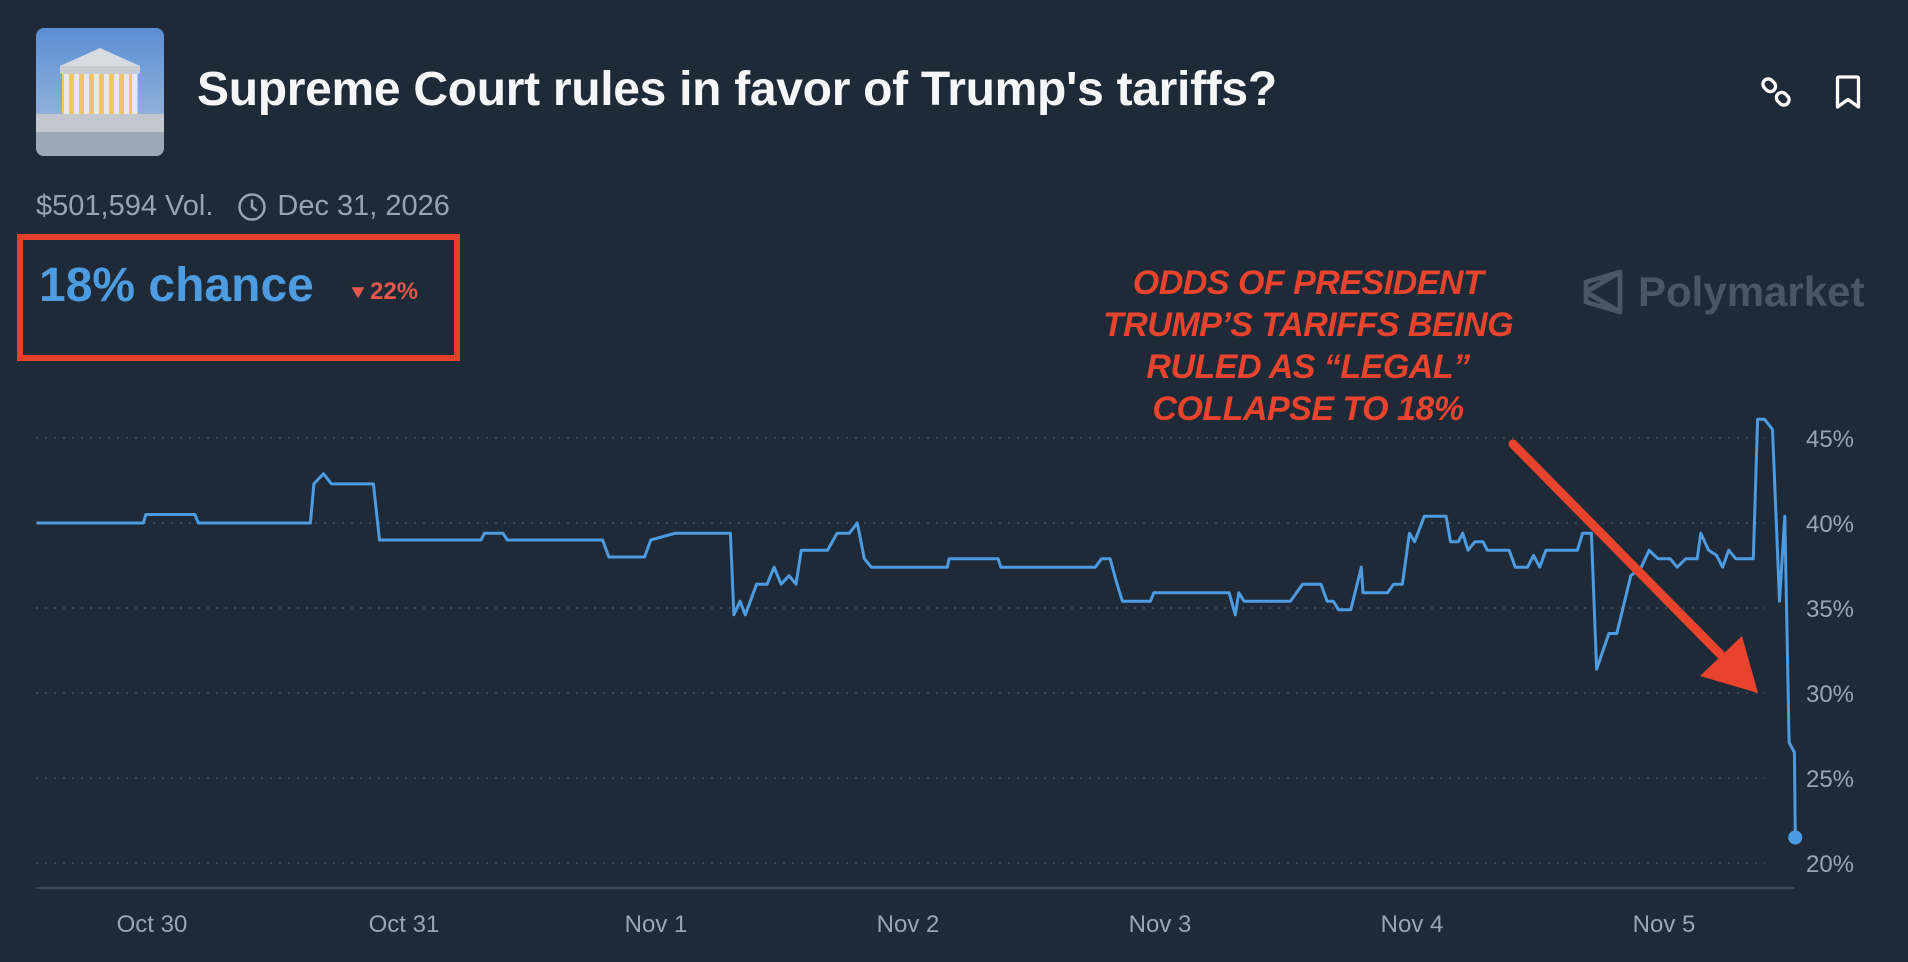 The width and height of the screenshot is (1908, 962). I want to click on x-tick-label: Nov 4, so click(1412, 924).